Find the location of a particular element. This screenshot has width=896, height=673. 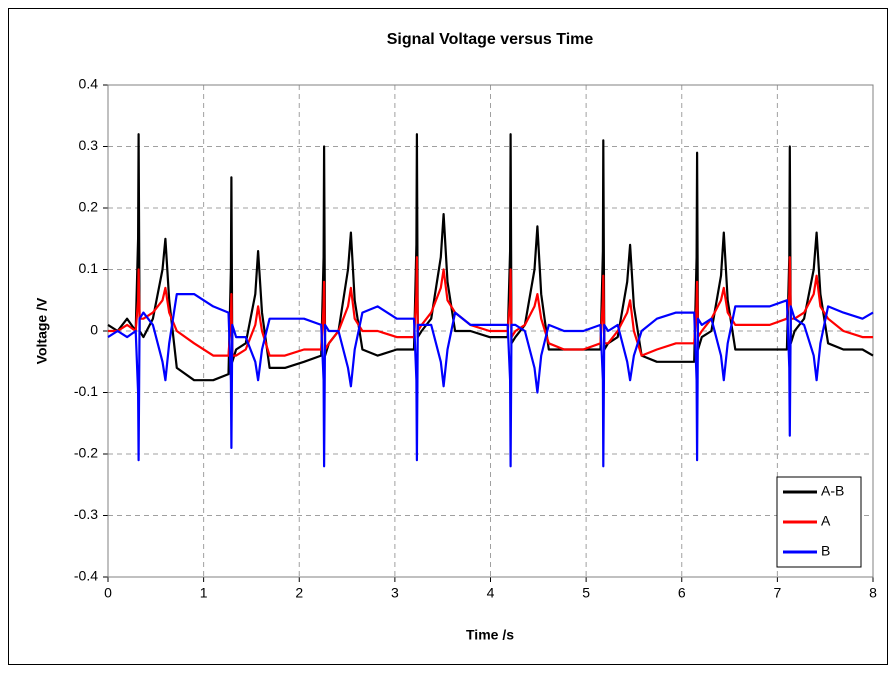

y-axis-label: Voltage /V is located at coordinates (42, 330).